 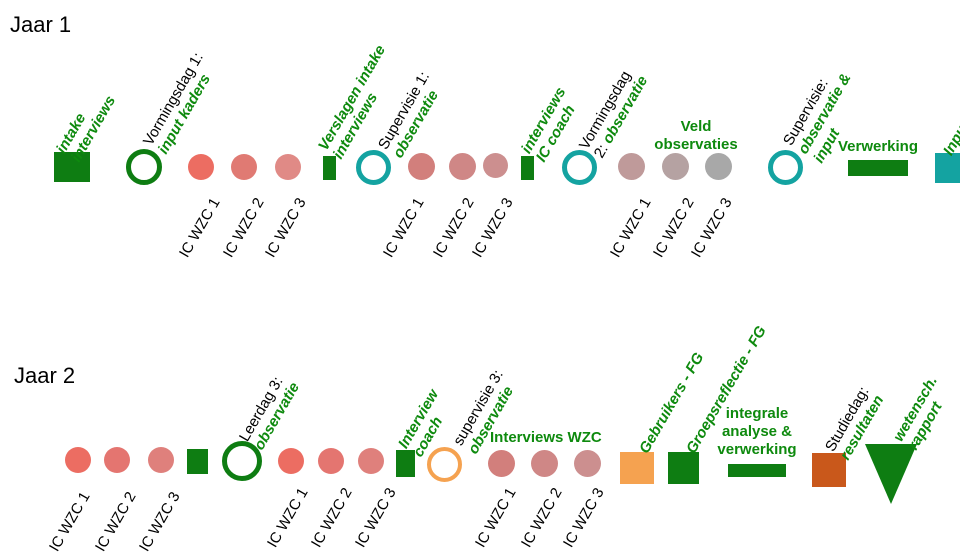 I want to click on verwerking-label: Verwerking, so click(x=878, y=146).